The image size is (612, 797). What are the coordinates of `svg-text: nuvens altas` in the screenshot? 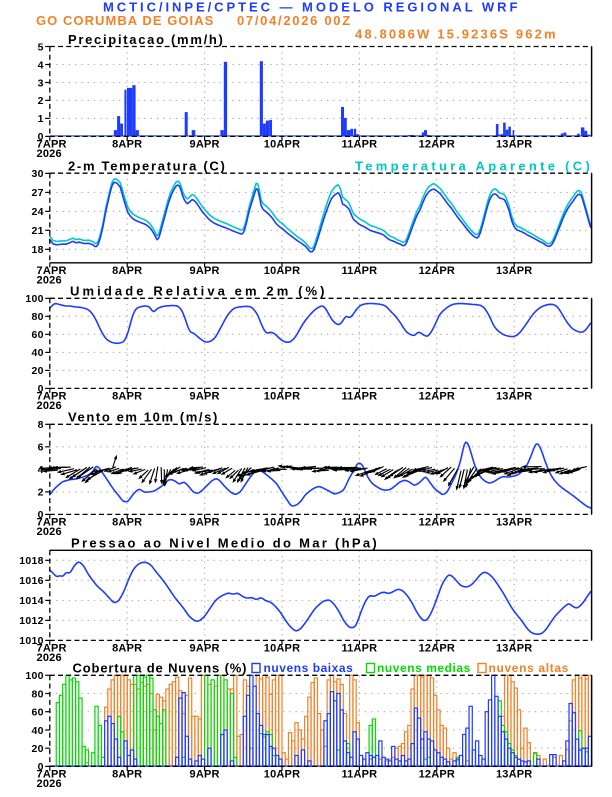 It's located at (529, 668).